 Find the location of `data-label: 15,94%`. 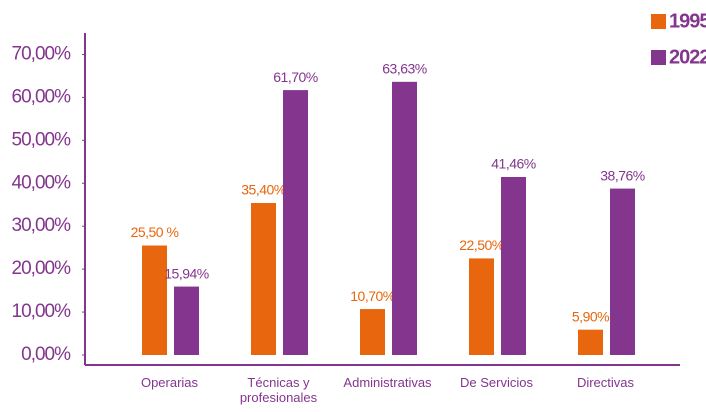

data-label: 15,94% is located at coordinates (186, 273).